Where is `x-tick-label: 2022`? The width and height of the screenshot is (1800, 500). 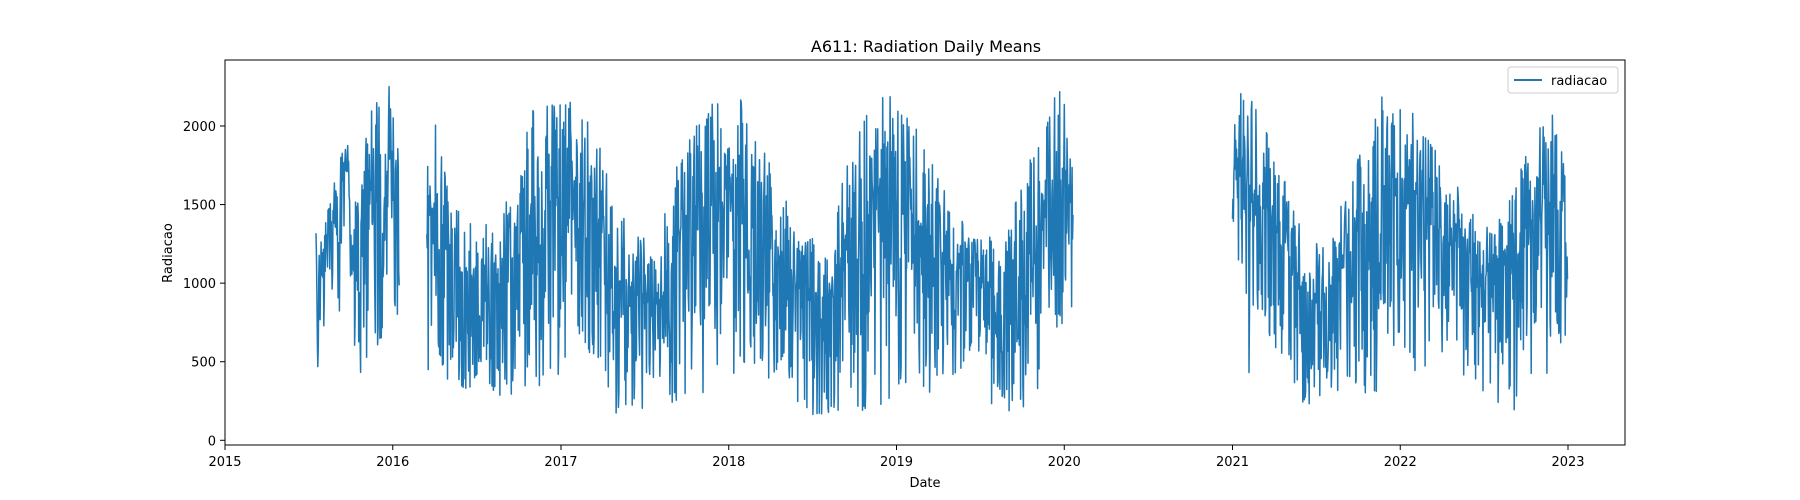 x-tick-label: 2022 is located at coordinates (1400, 462).